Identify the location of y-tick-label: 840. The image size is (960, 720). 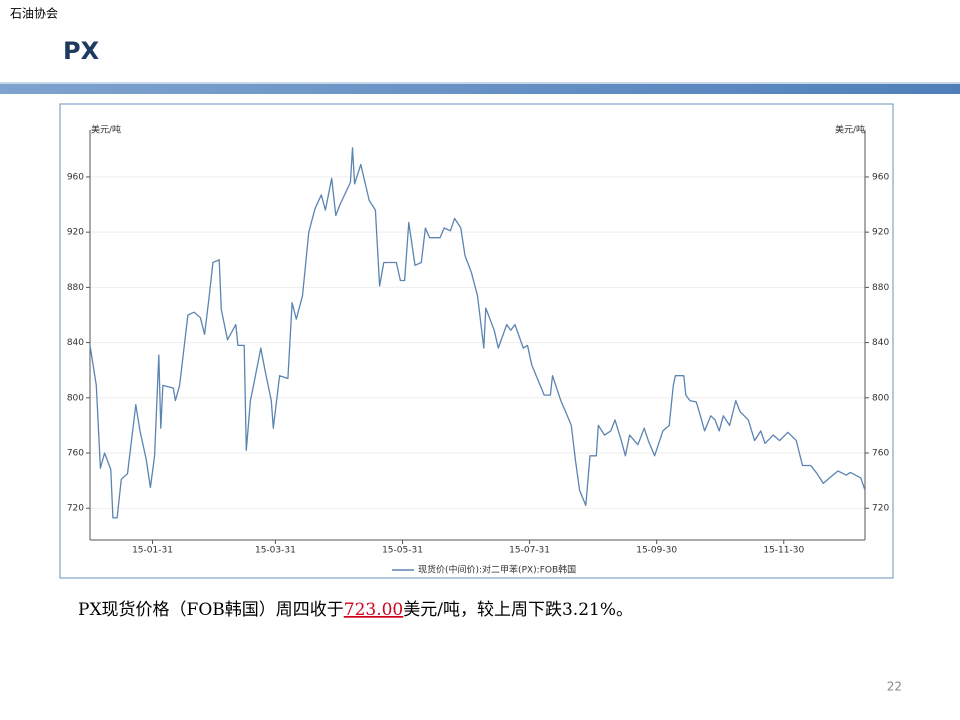
(75, 343).